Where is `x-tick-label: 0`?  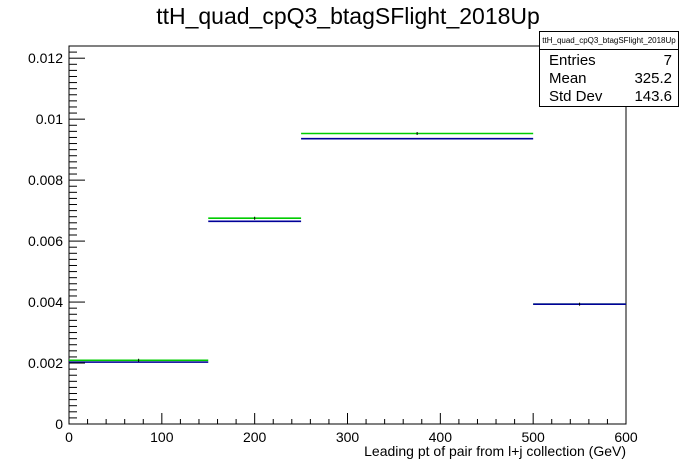 x-tick-label: 0 is located at coordinates (69, 437).